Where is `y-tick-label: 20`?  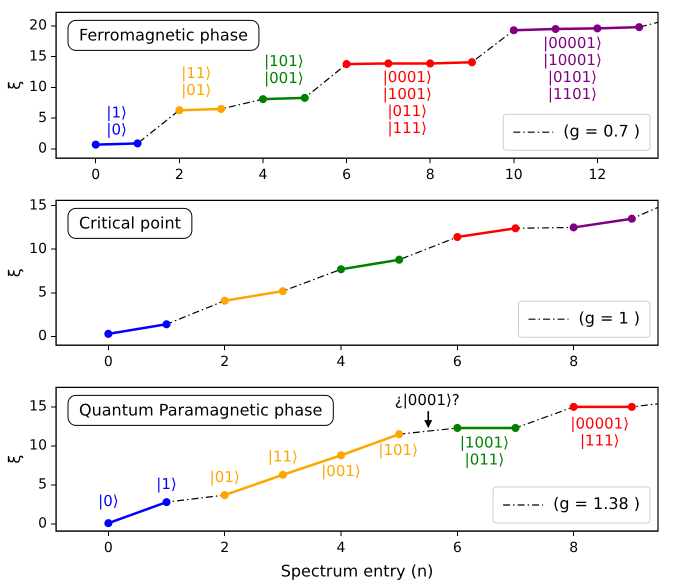
y-tick-label: 20 is located at coordinates (38, 26).